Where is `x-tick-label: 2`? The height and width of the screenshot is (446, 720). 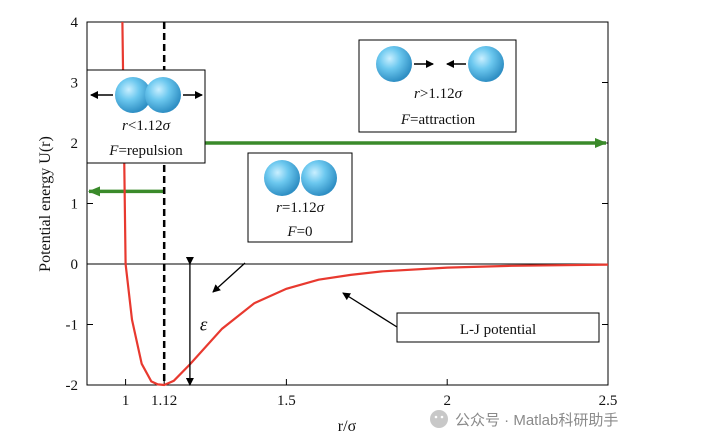
x-tick-label: 2 is located at coordinates (447, 401).